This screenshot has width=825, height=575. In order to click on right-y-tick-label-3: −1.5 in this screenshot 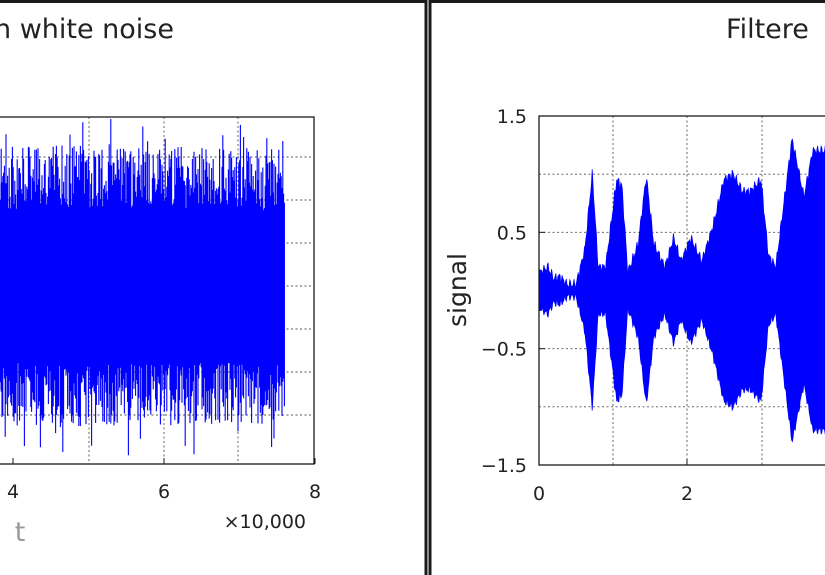, I will do `click(504, 466)`.